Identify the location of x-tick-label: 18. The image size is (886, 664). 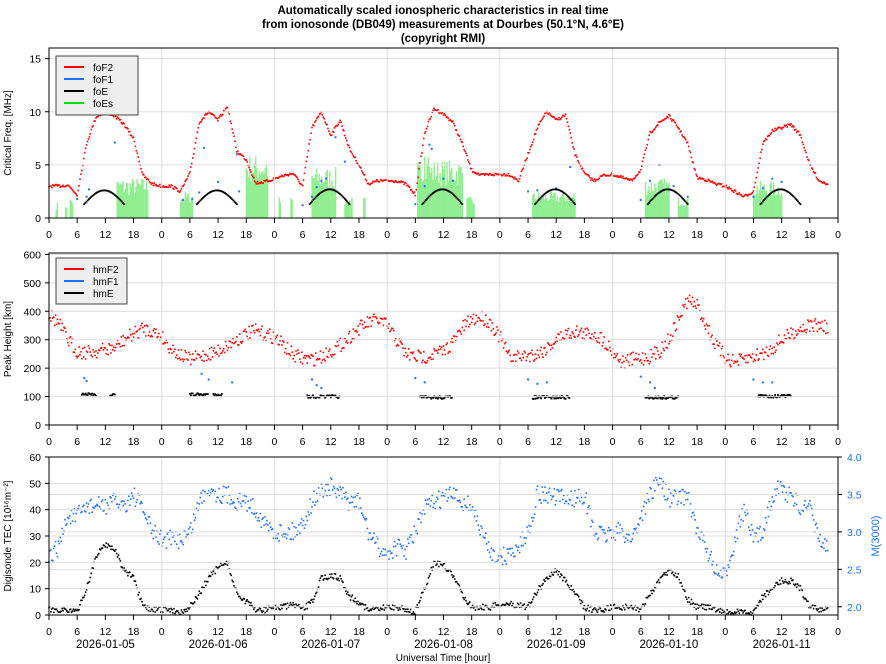
(246, 632).